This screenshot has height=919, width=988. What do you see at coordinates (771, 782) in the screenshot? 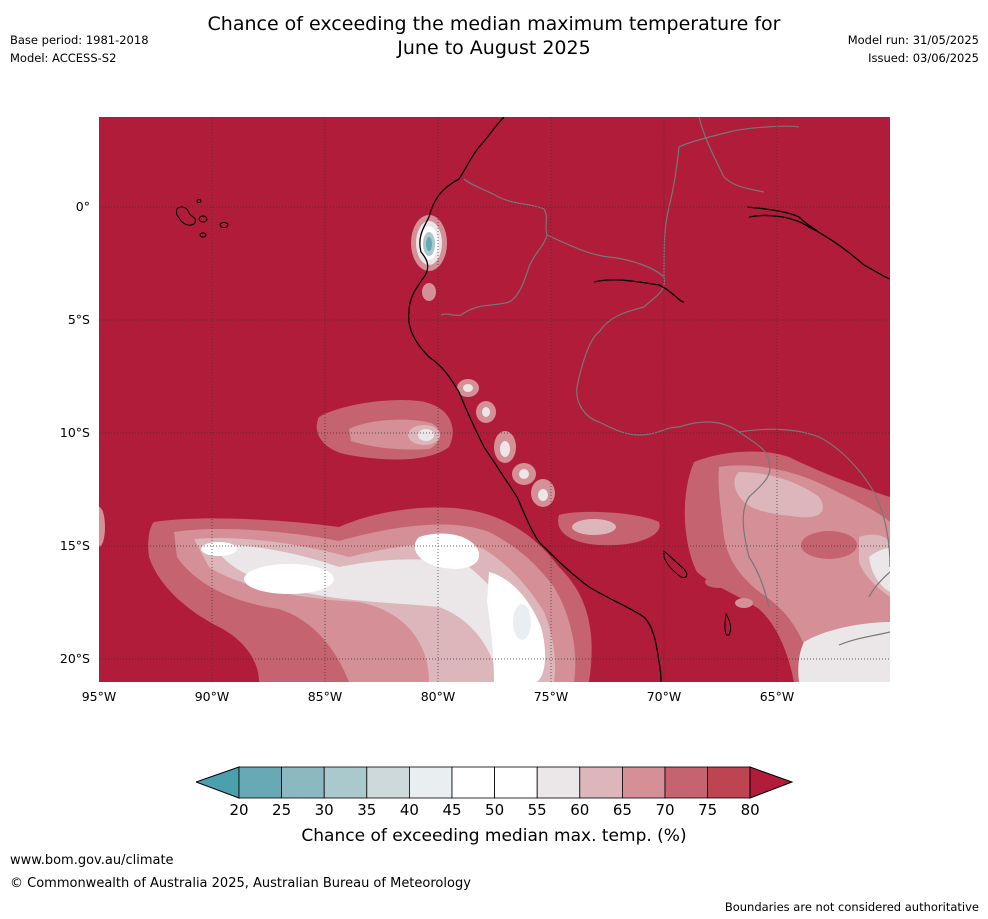
I see `colorbar-over-arrow` at bounding box center [771, 782].